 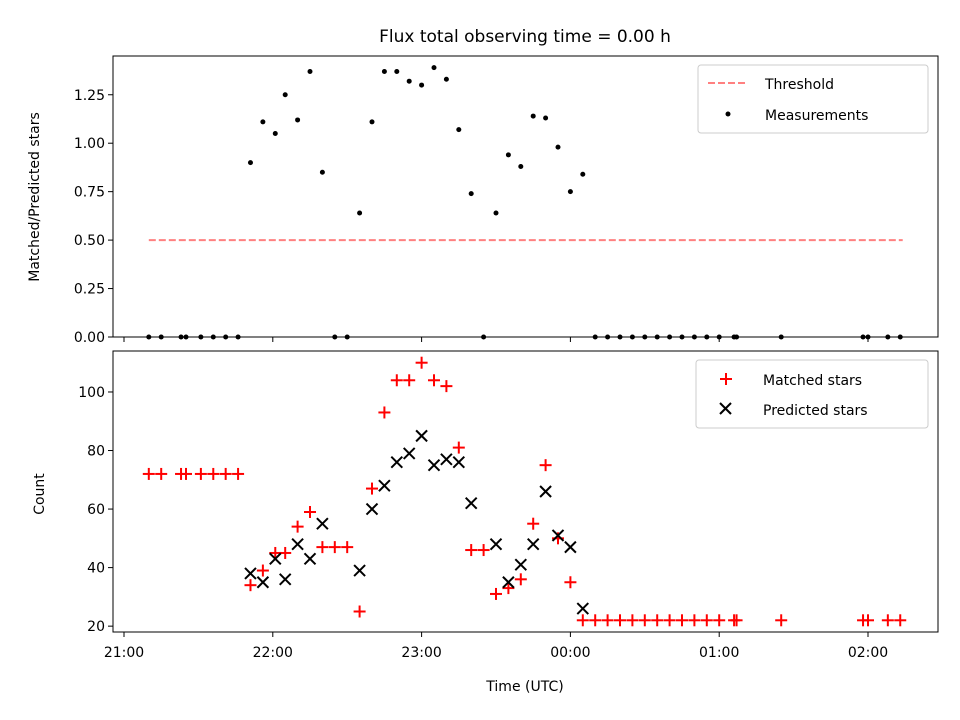 I want to click on count-x-tick-label: 02:00, so click(x=868, y=653).